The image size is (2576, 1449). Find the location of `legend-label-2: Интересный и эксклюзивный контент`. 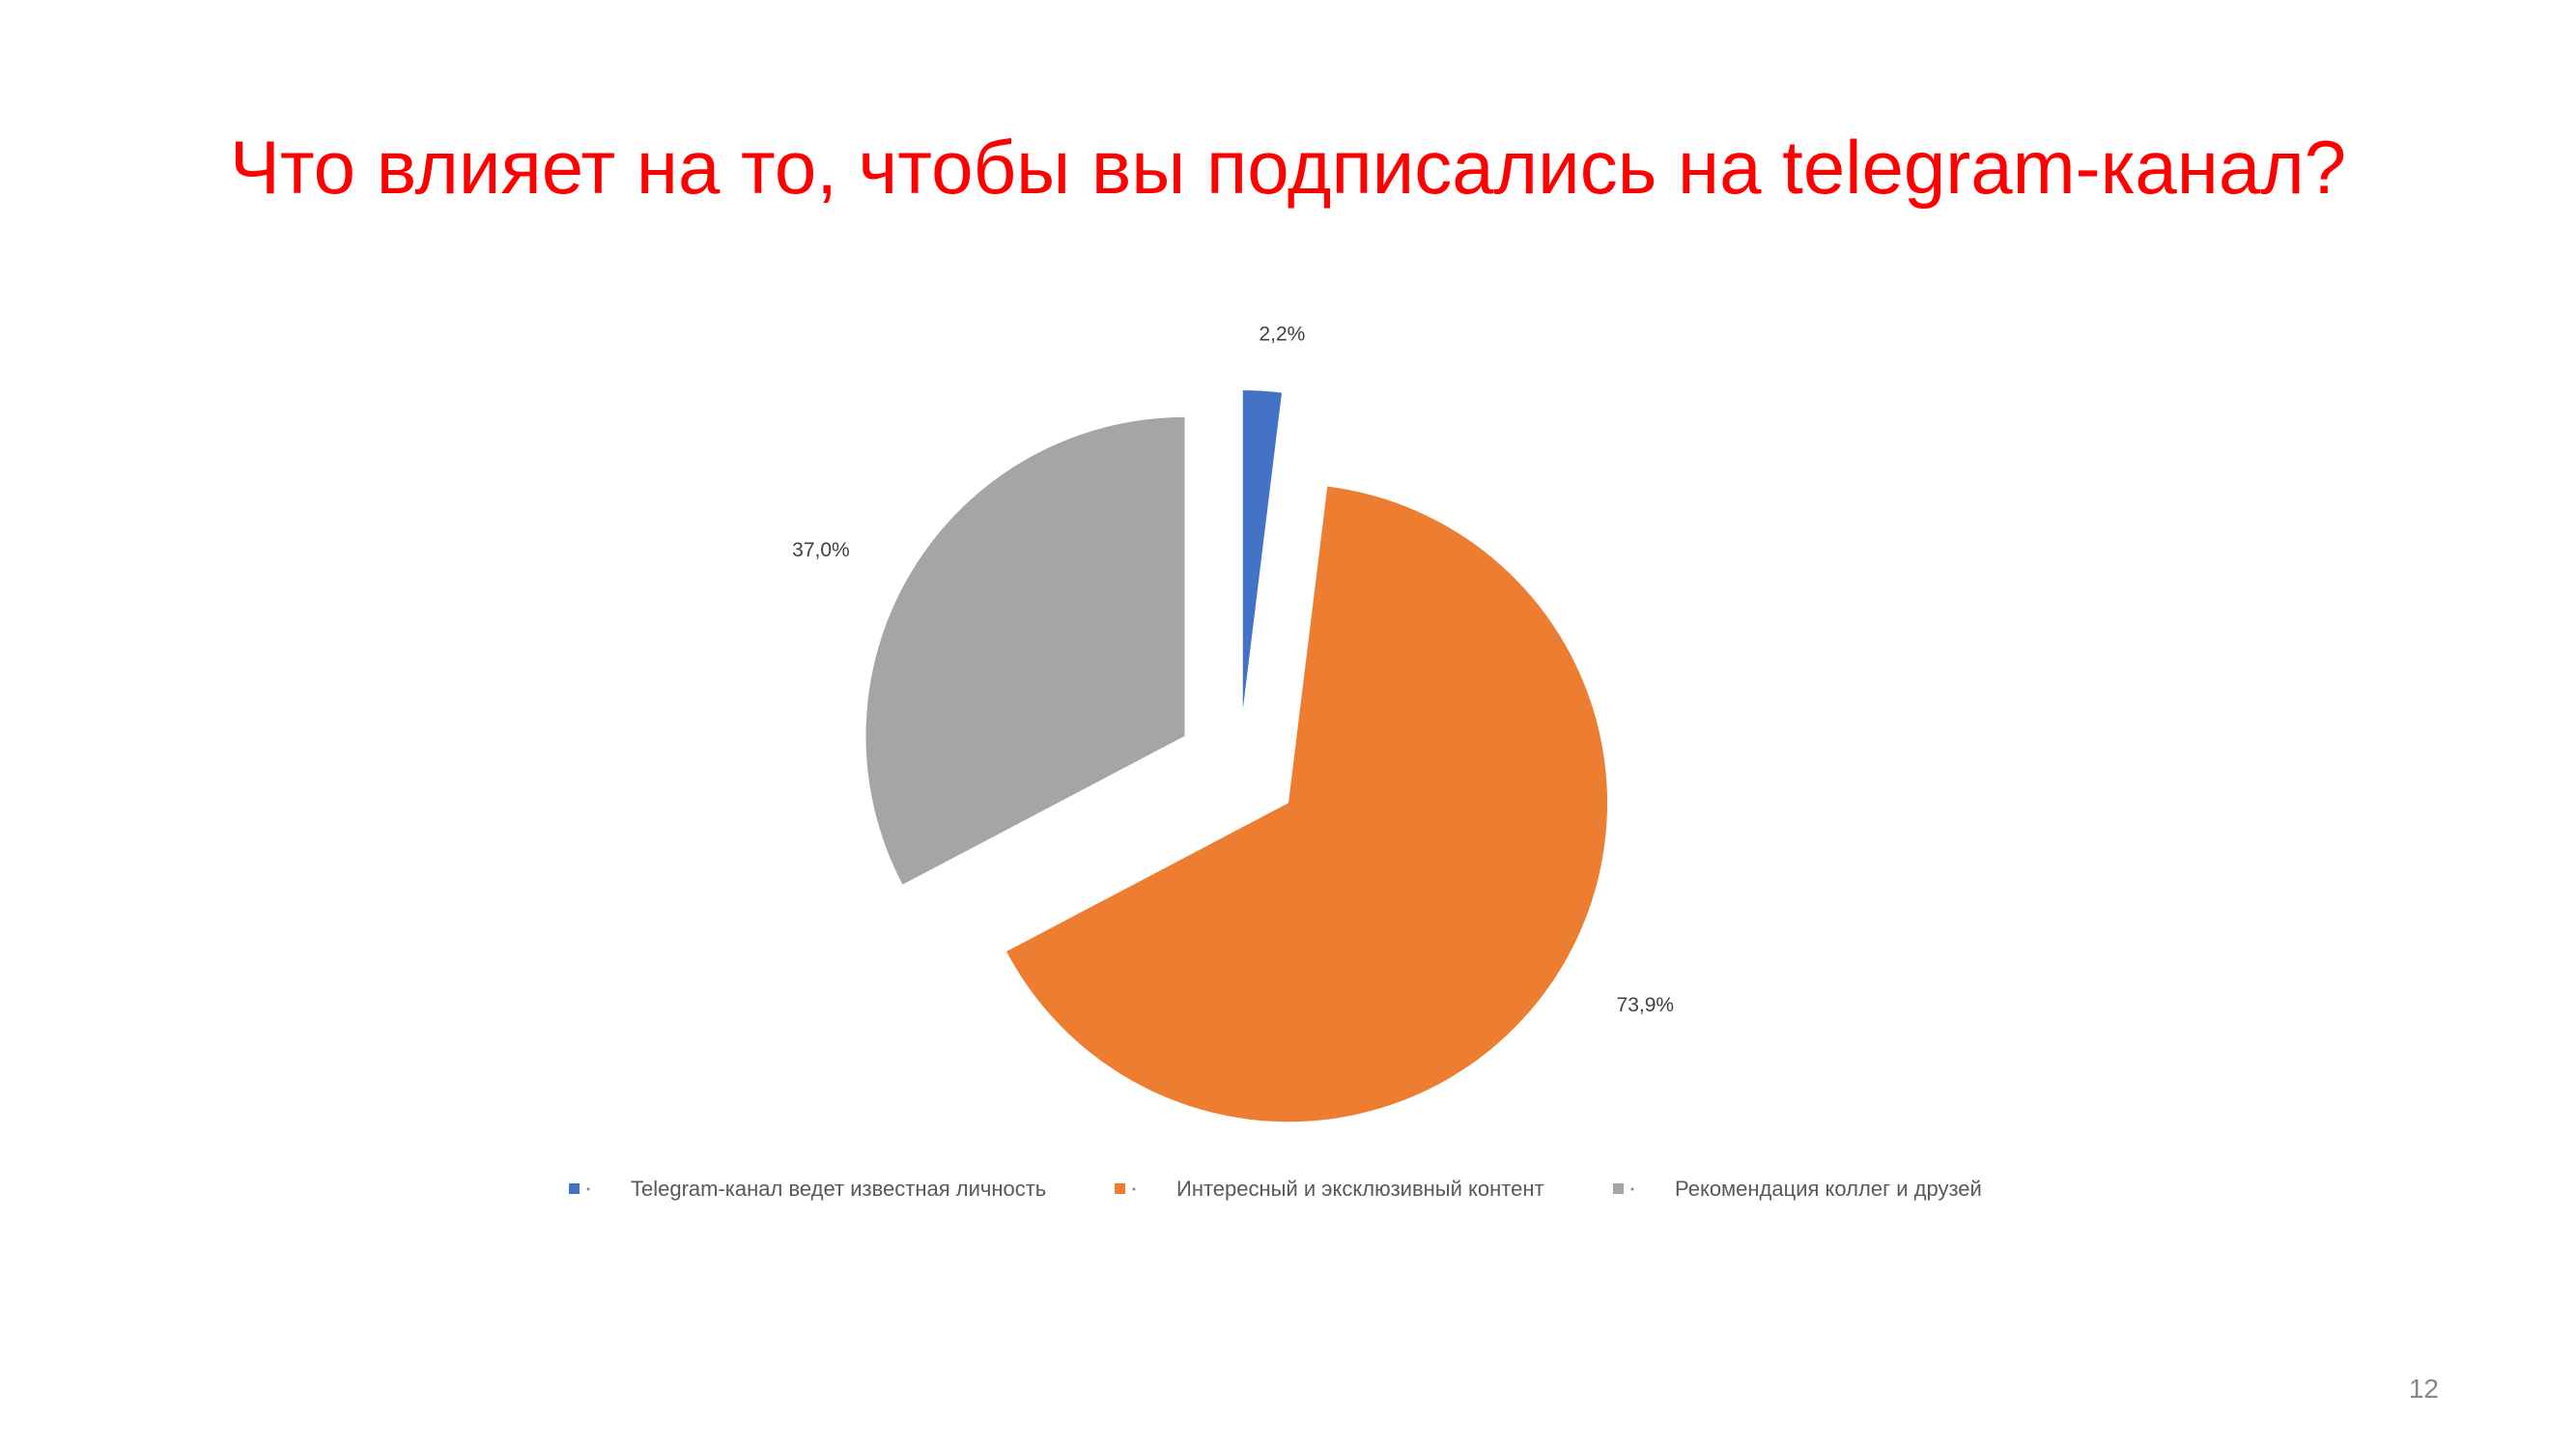

legend-label-2: Интересный и эксклюзивный контент is located at coordinates (1360, 1189).